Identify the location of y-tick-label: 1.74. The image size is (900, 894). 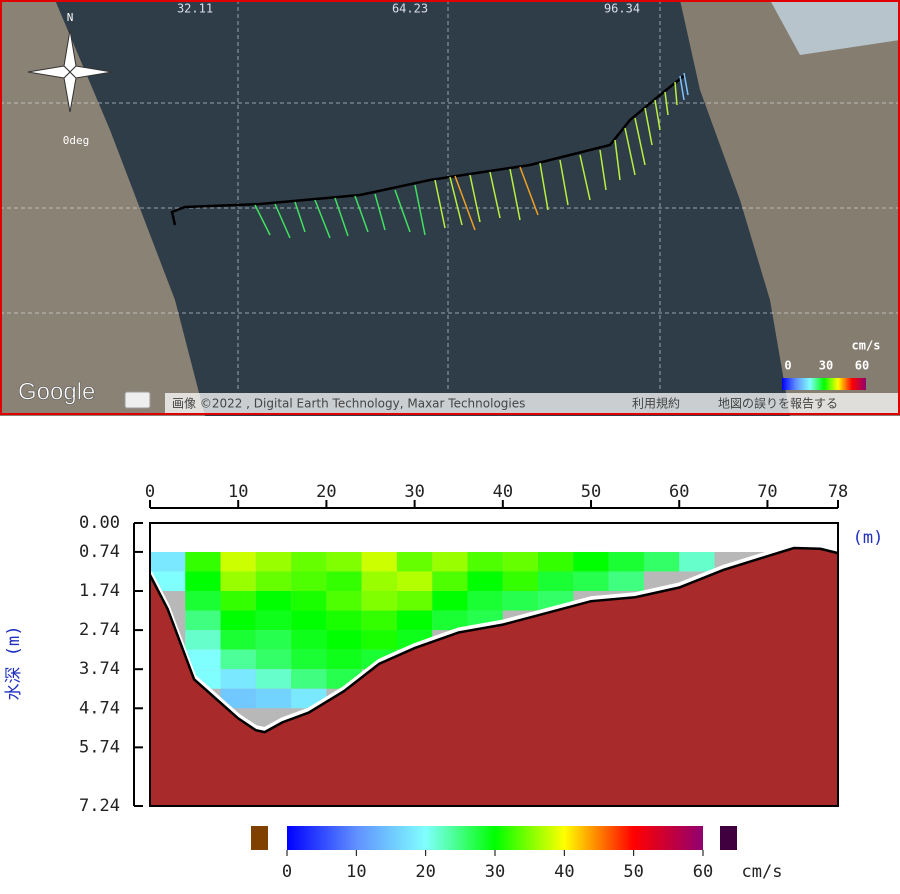
(99, 591).